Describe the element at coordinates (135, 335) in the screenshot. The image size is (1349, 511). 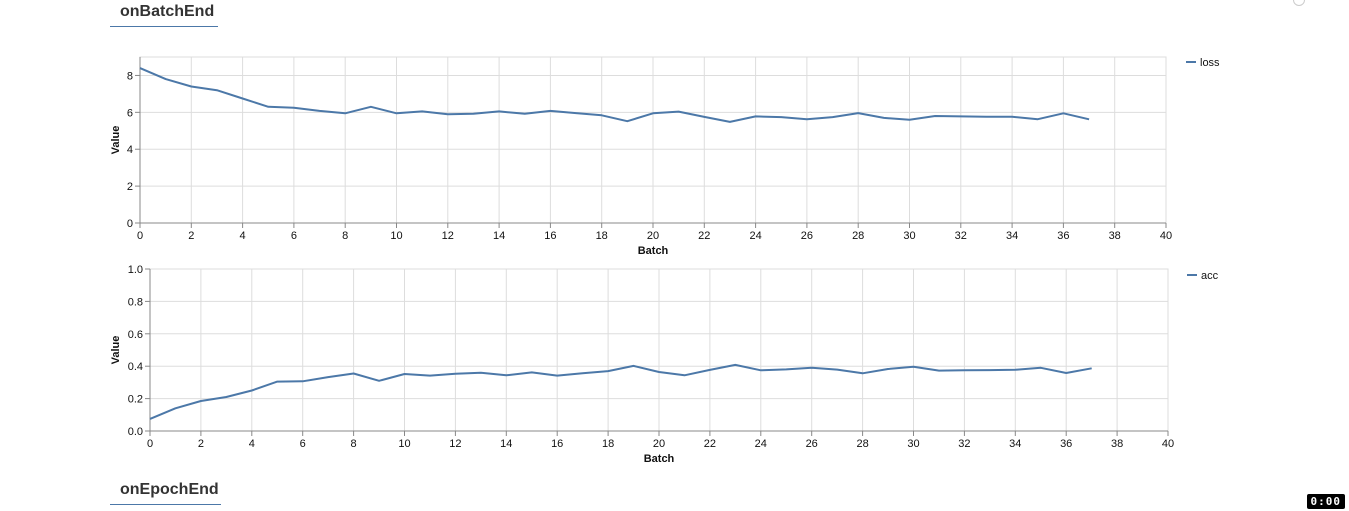
I see `y-tick-label: 0.6` at that location.